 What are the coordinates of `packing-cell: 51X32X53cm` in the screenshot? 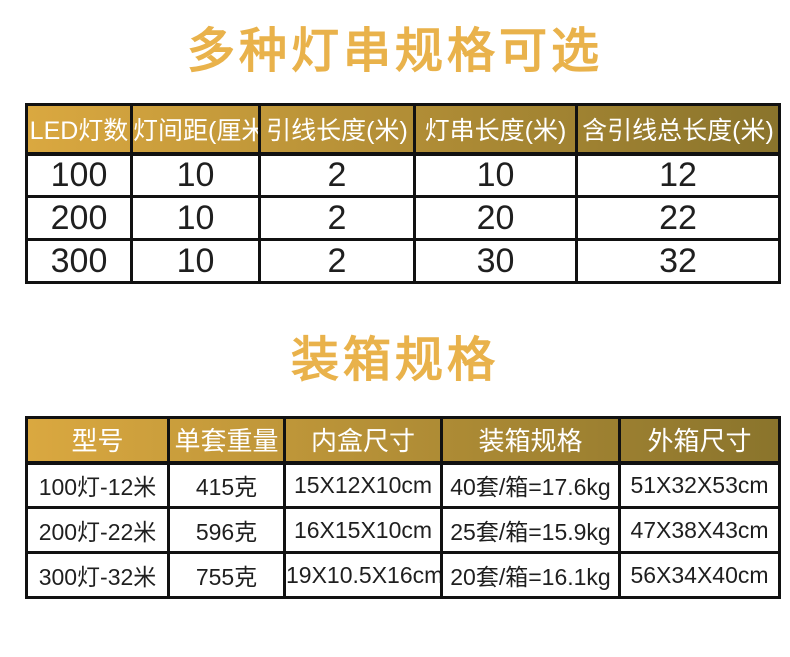 It's located at (699, 485).